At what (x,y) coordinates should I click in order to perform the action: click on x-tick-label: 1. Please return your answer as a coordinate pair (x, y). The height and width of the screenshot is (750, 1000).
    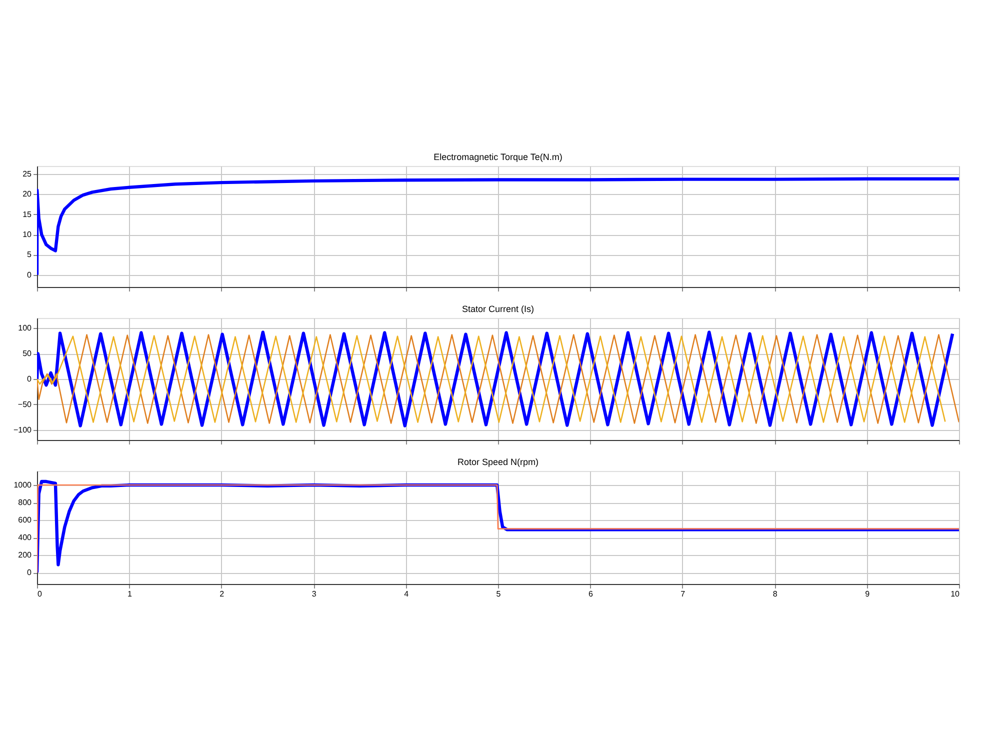
    Looking at the image, I should click on (129, 594).